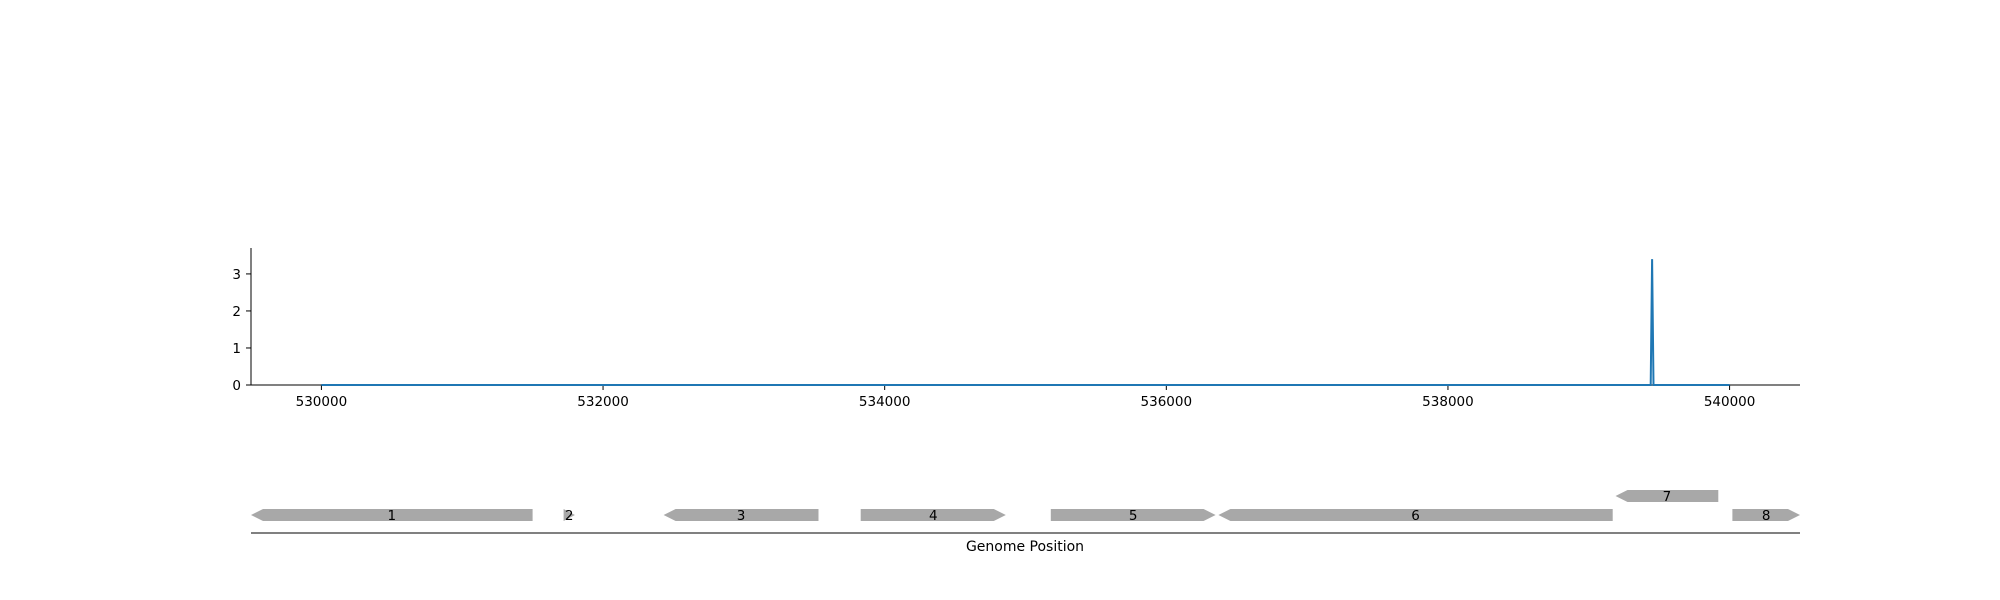 The image size is (2000, 600). I want to click on x-tick-label: 532000, so click(603, 402).